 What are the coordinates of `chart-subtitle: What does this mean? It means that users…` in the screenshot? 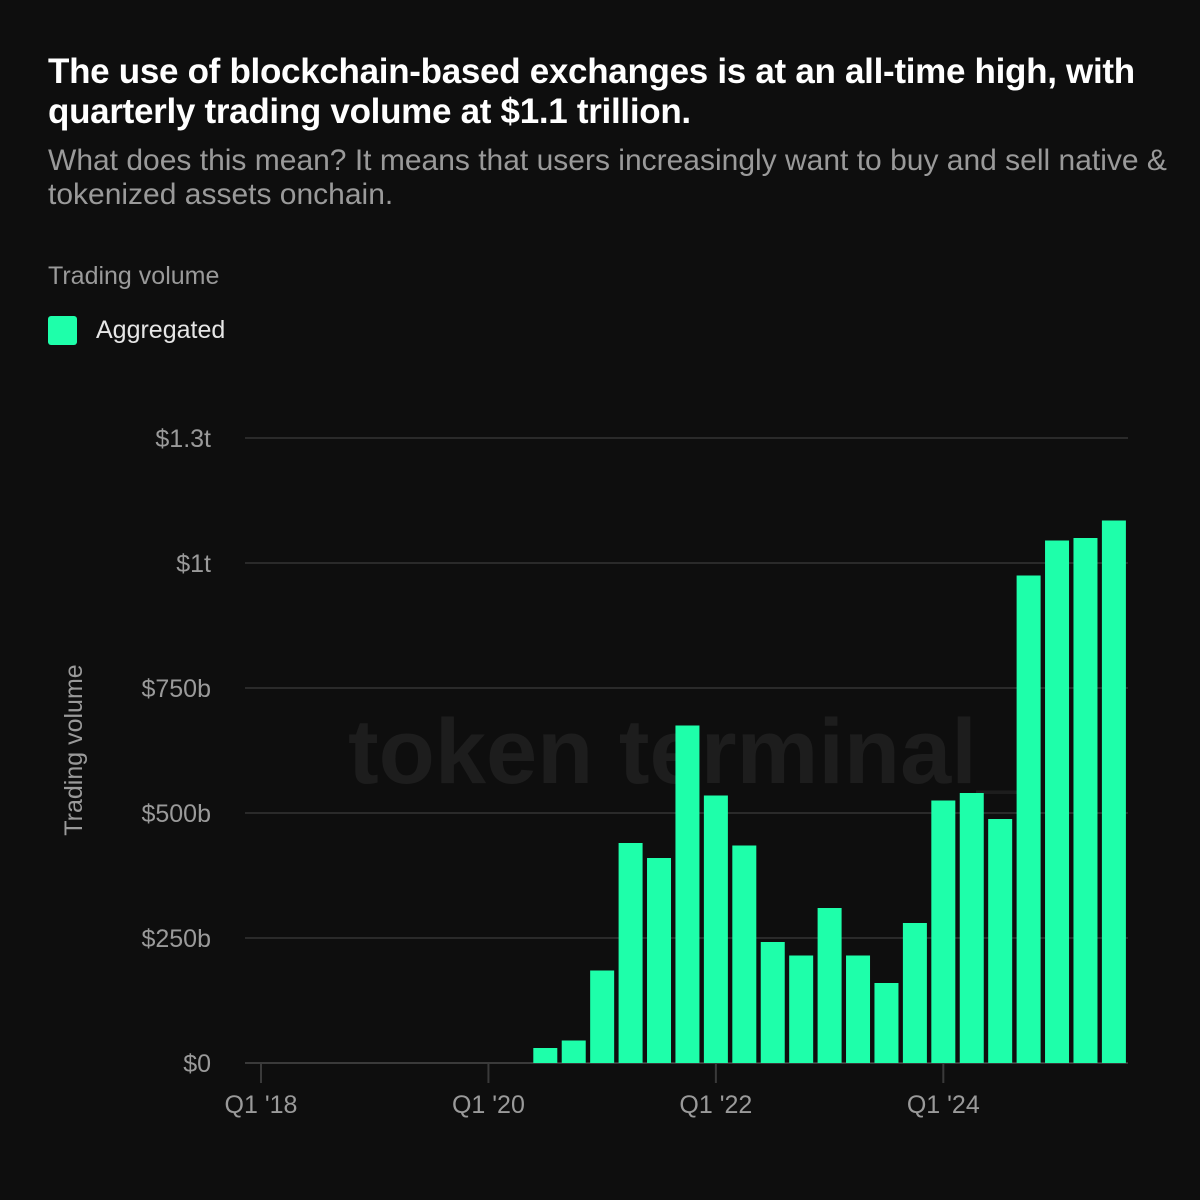 It's located at (607, 177).